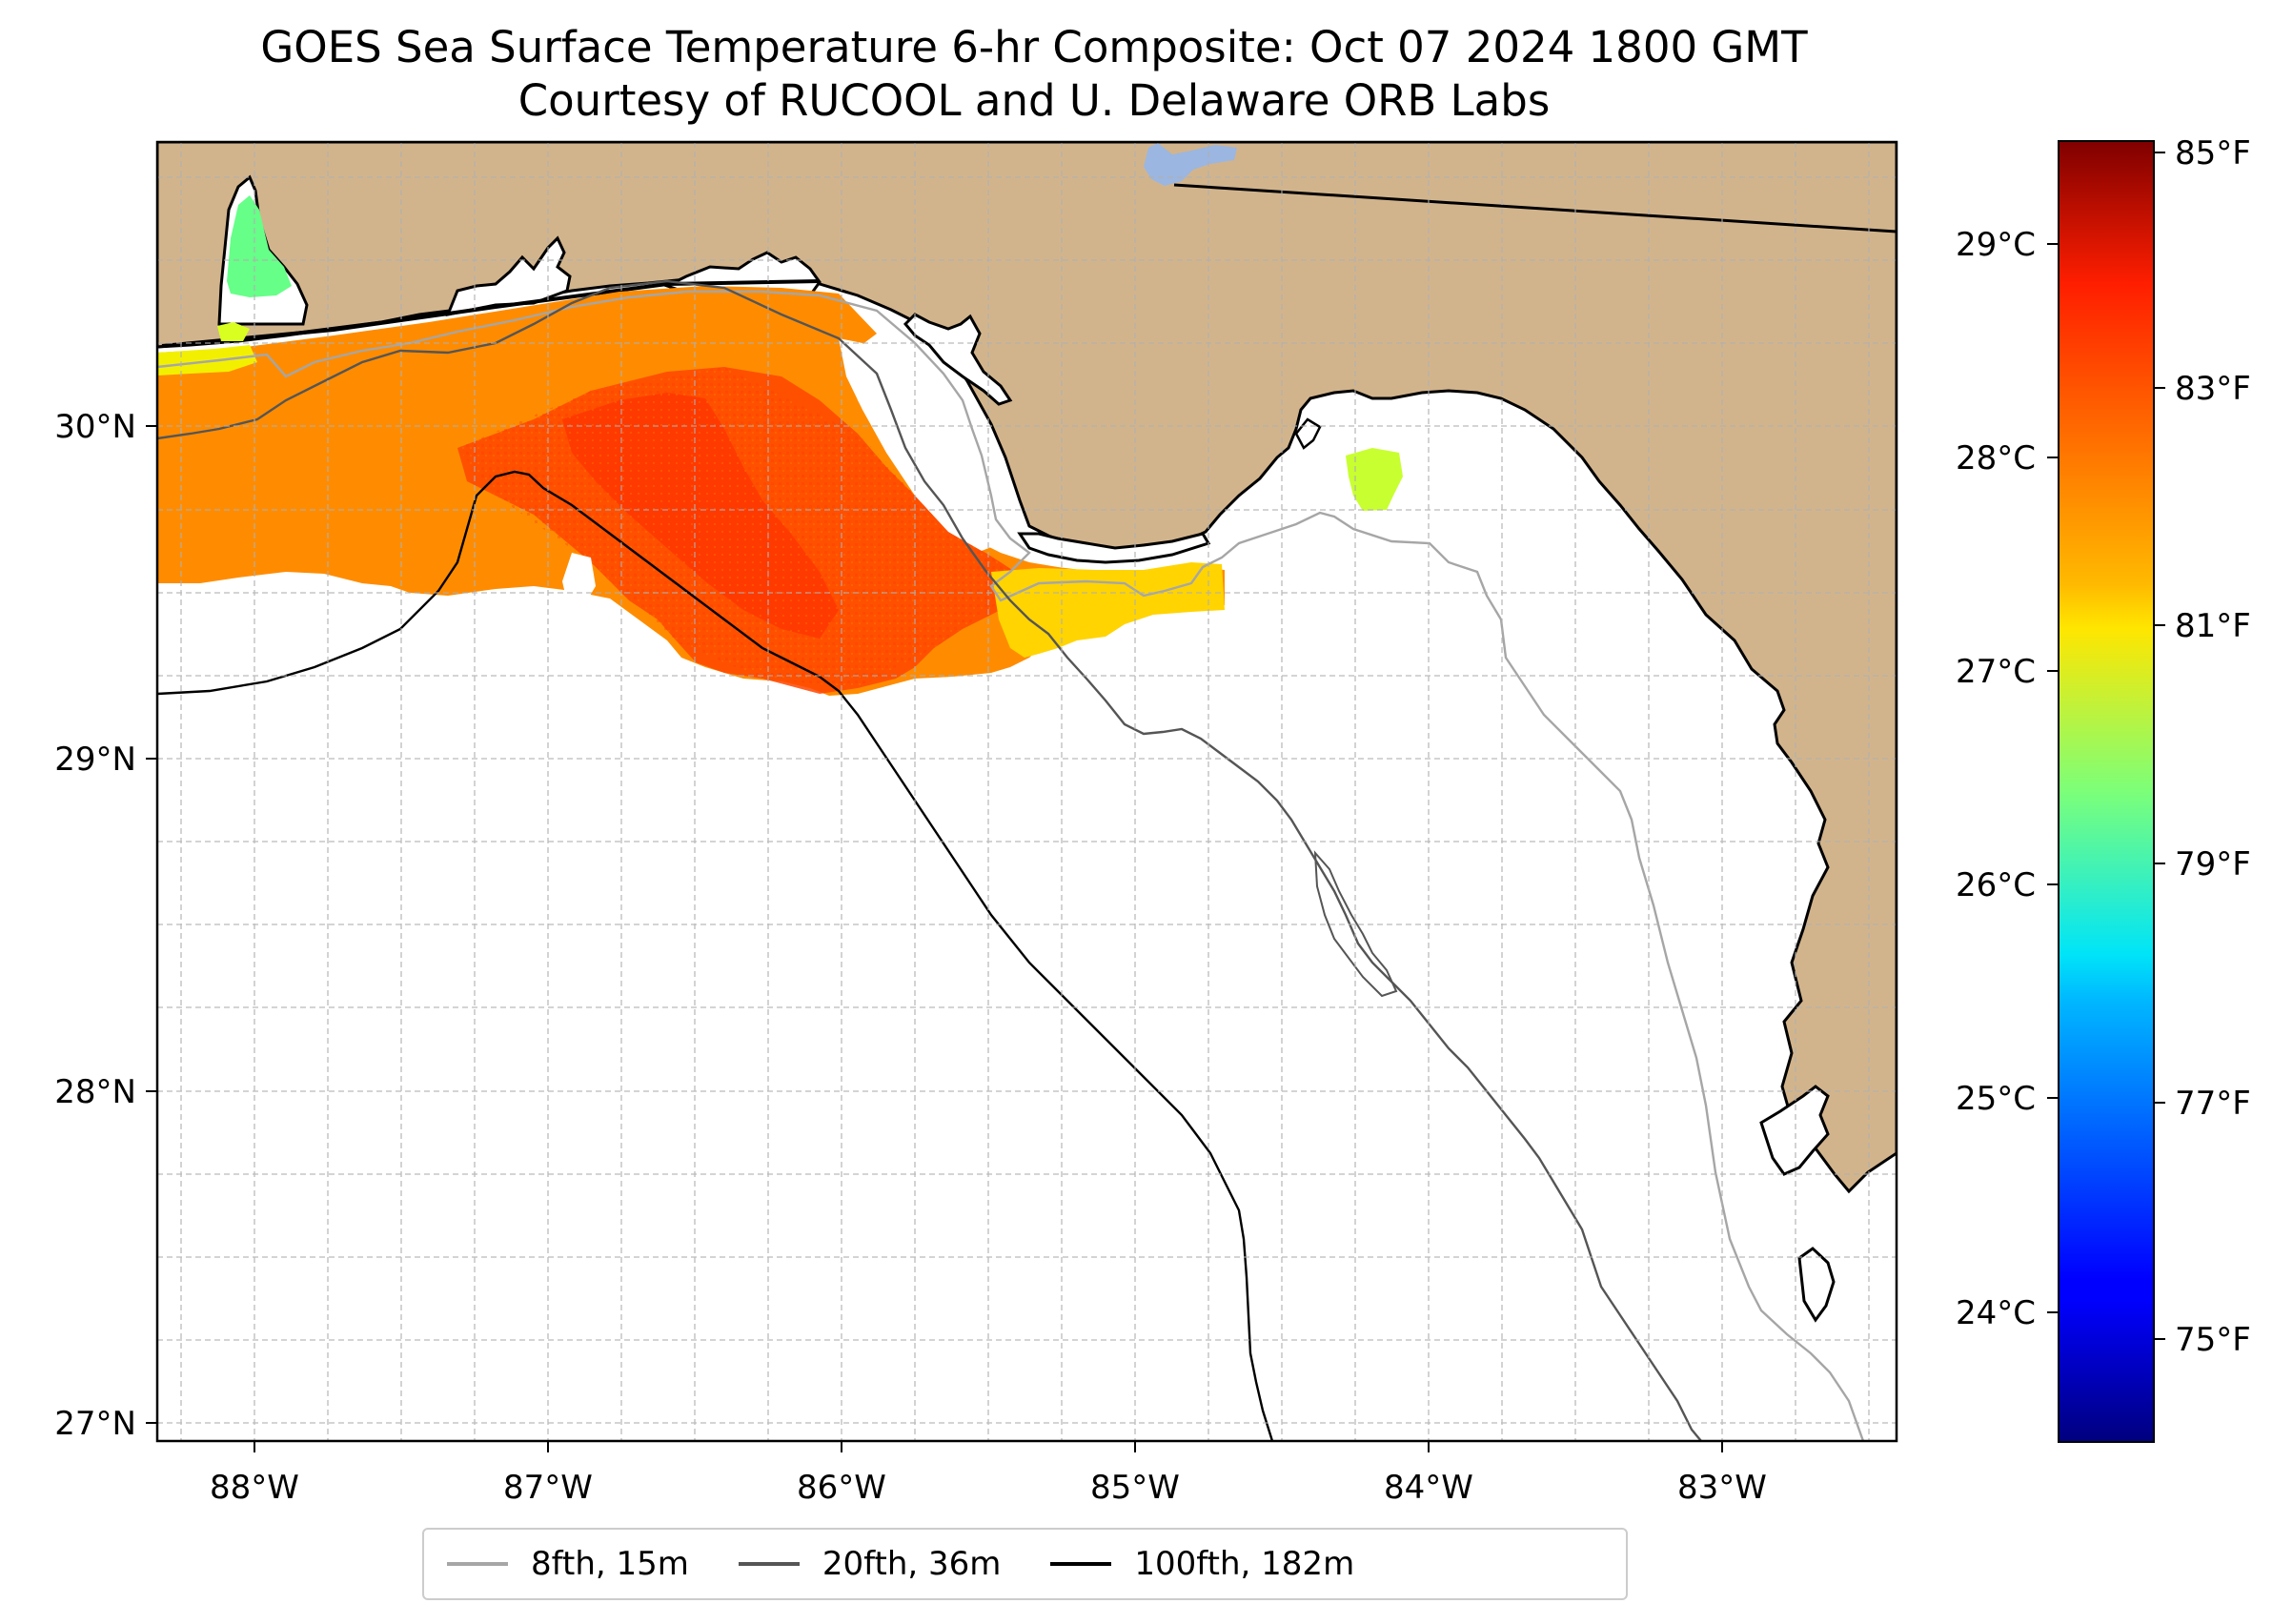  Describe the element at coordinates (1245, 1564) in the screenshot. I see `legend-label-100fth: 100fth, 182m` at that location.